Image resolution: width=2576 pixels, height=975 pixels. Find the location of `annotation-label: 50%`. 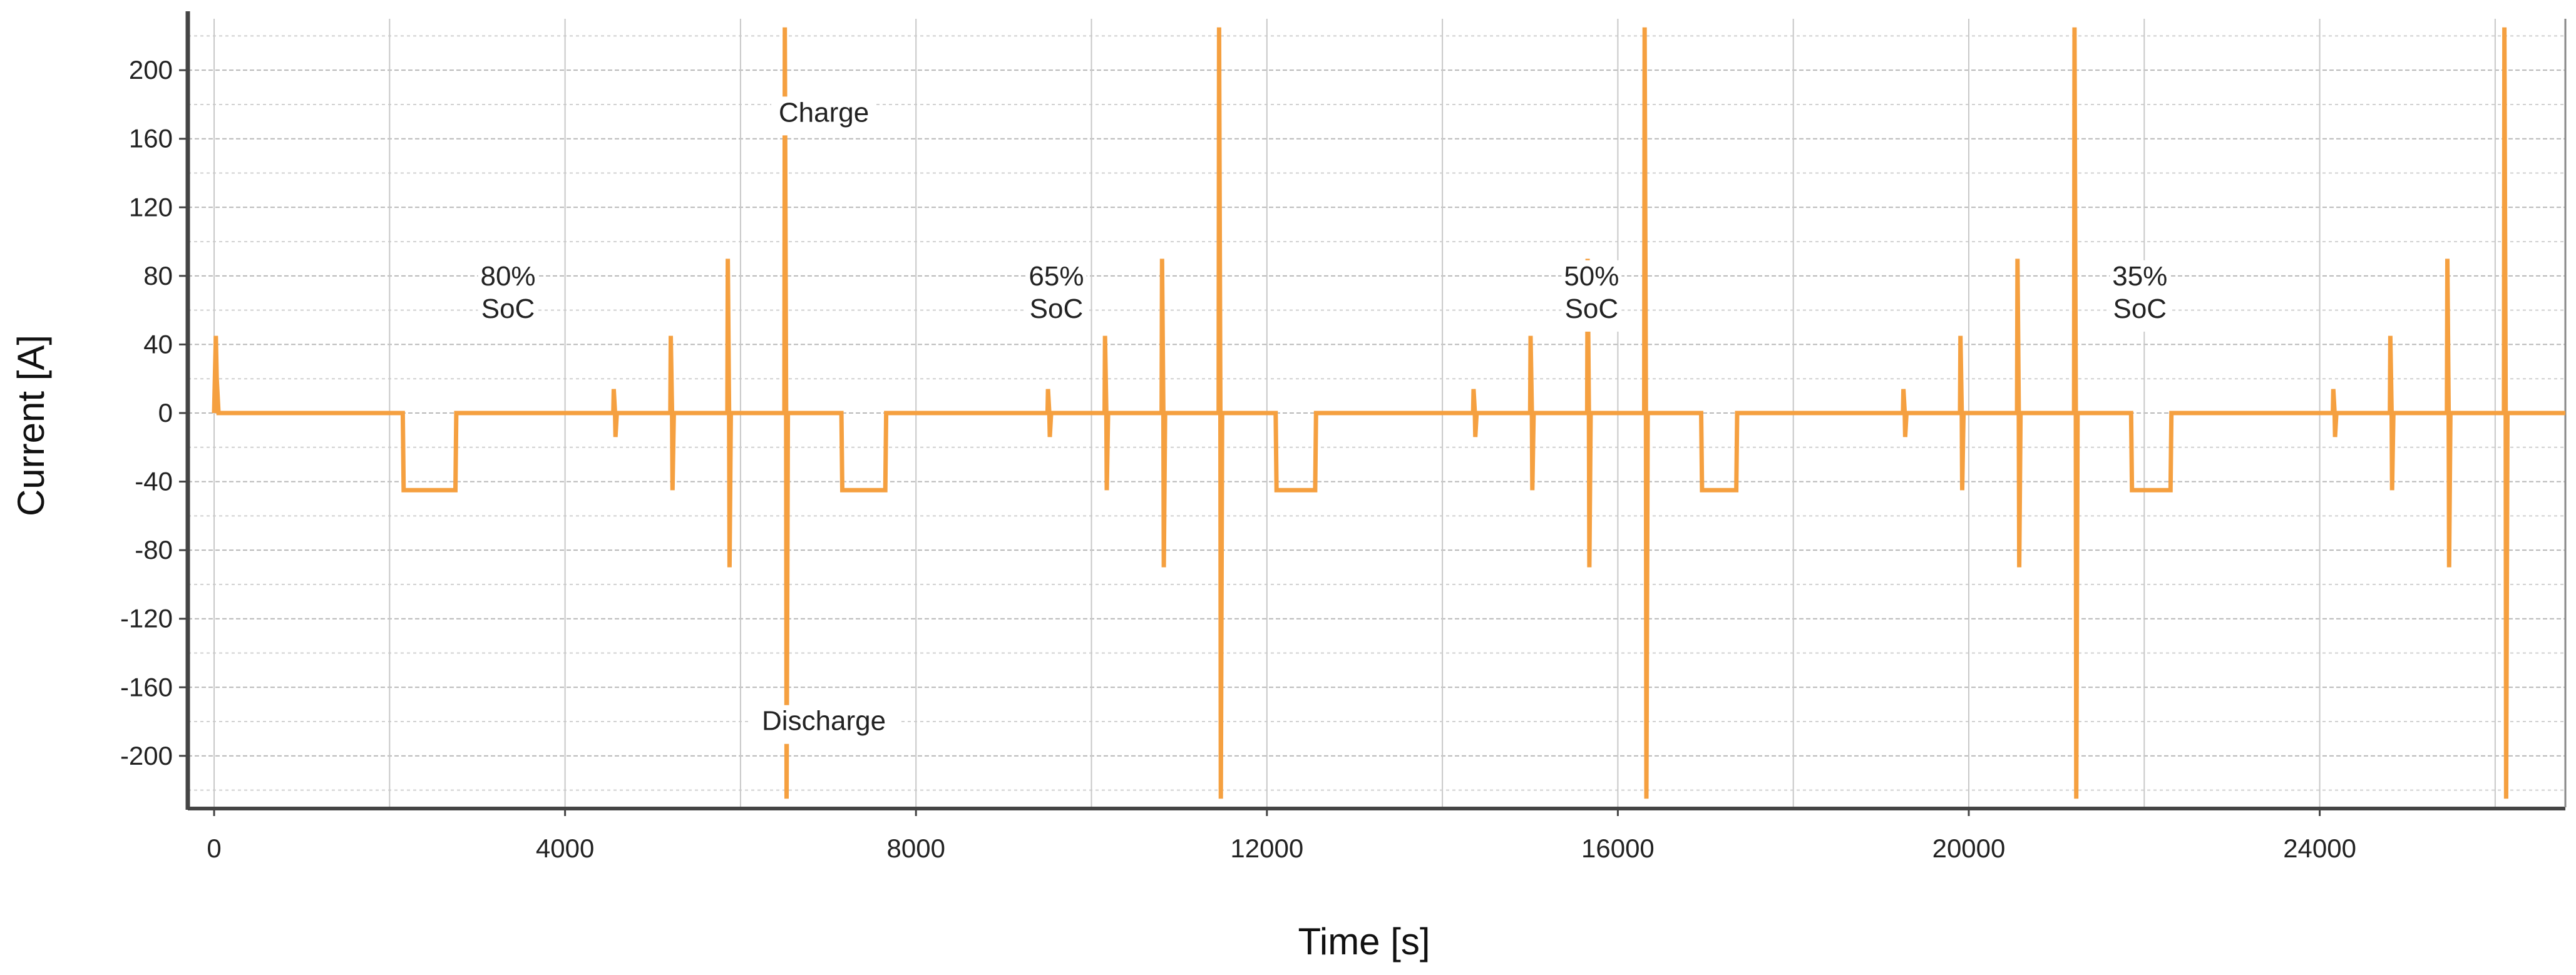

annotation-label: 50% is located at coordinates (1591, 276).